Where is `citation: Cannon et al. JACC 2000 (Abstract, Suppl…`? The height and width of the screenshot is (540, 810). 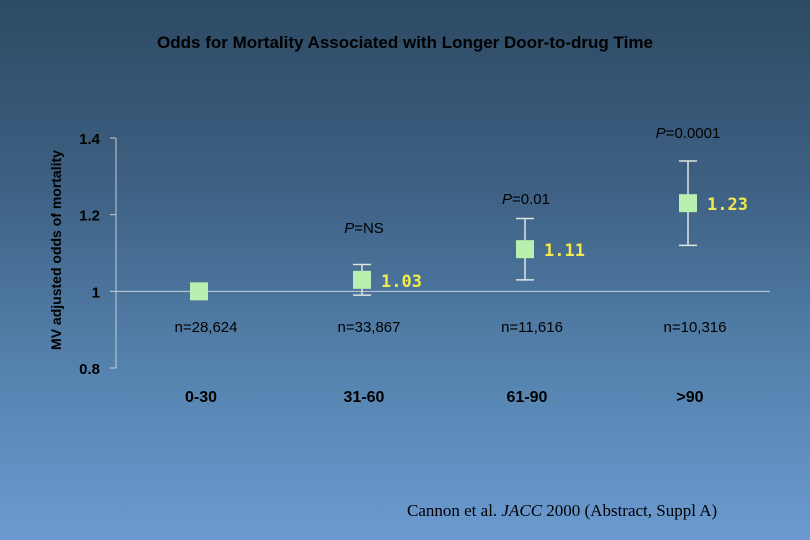
citation: Cannon et al. JACC 2000 (Abstract, Suppl… is located at coordinates (562, 511).